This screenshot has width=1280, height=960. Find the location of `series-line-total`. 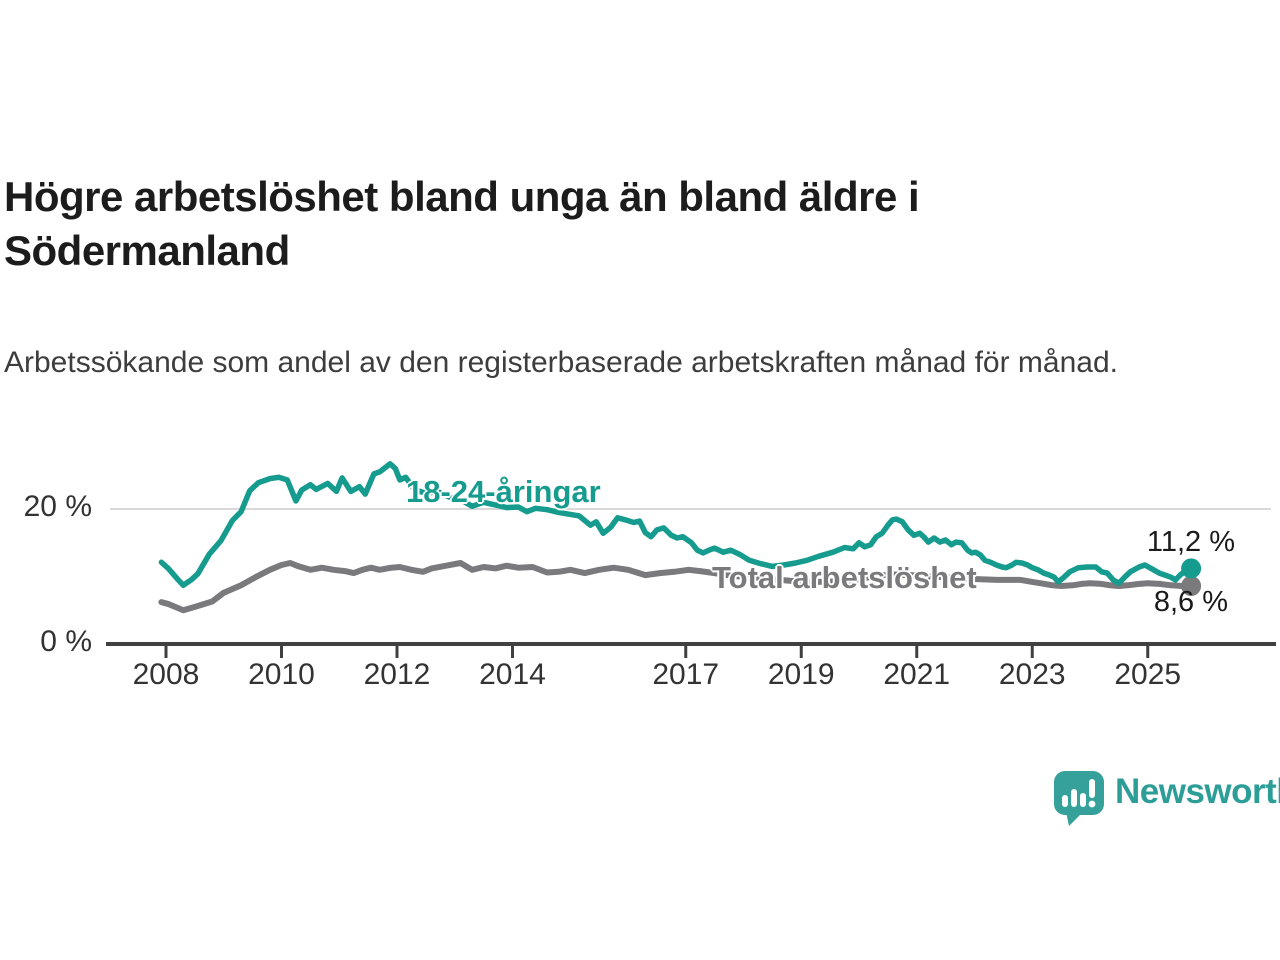

series-line-total is located at coordinates (676, 587).